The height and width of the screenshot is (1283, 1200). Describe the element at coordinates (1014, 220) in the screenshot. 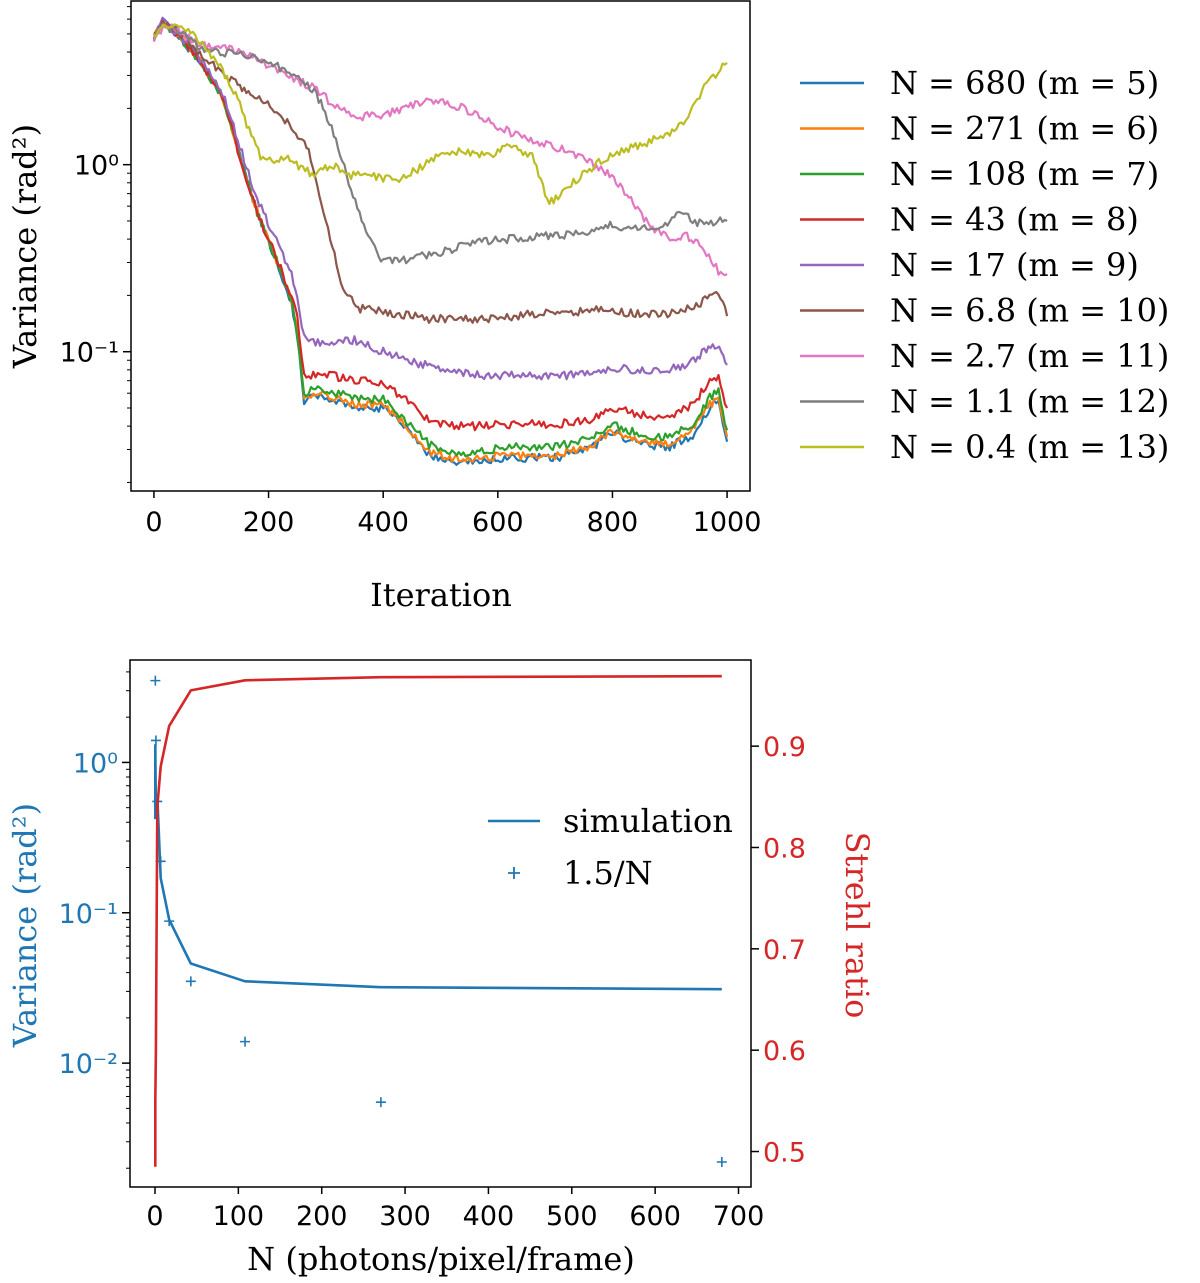

I see `legend-label: N = 43 (m = 8)` at that location.